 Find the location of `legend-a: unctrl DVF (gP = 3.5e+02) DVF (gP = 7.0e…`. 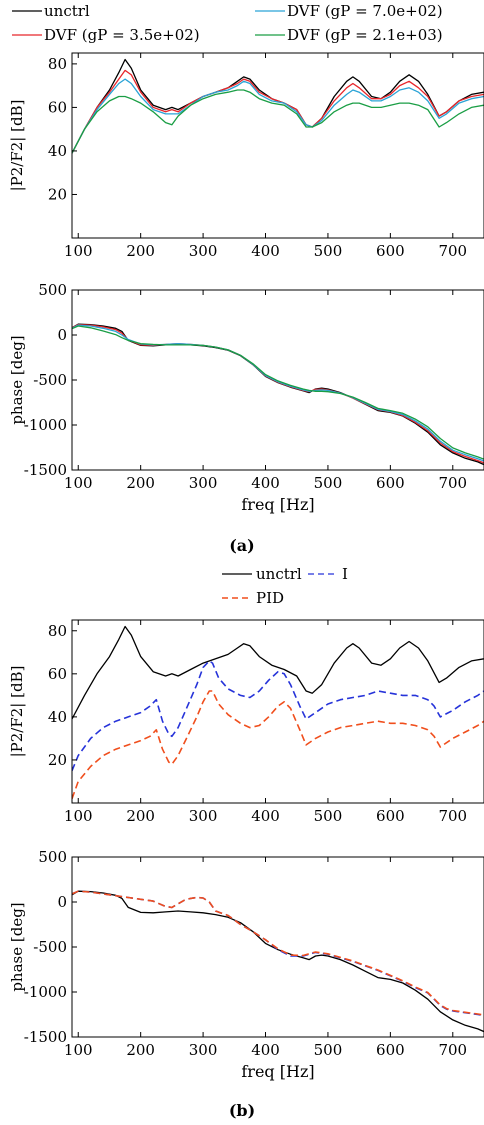

legend-a: unctrl DVF (gP = 3.5e+02) DVF (gP = 7.0e… is located at coordinates (227, 23).